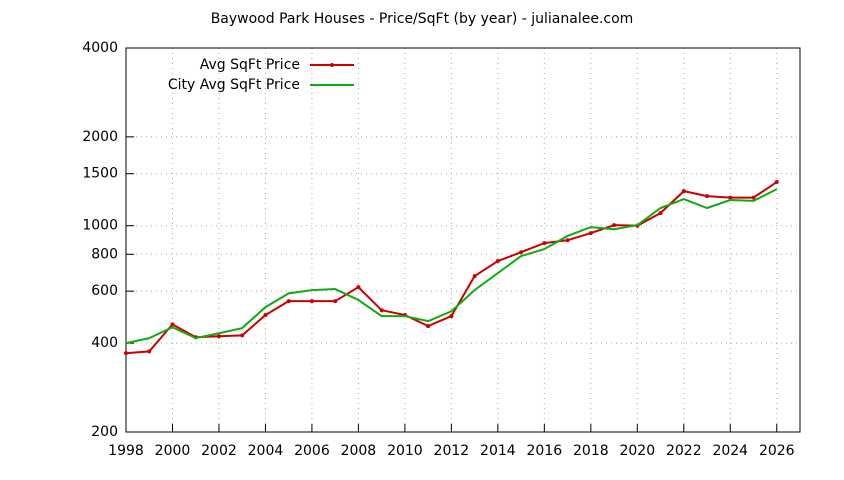 The height and width of the screenshot is (480, 844). I want to click on y-tick-label: 2000, so click(100, 137).